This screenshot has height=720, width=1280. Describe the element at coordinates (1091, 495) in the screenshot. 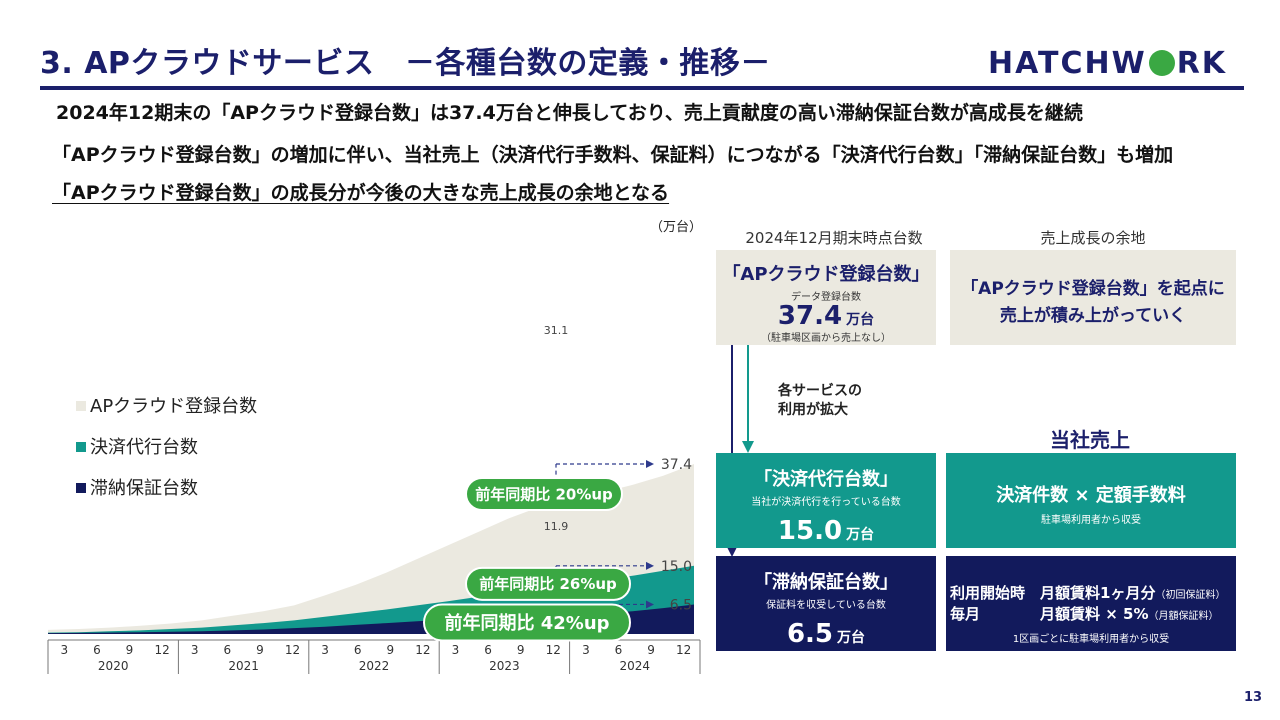

I see `settlement-formula: 決済件数 × 定額手数料` at that location.